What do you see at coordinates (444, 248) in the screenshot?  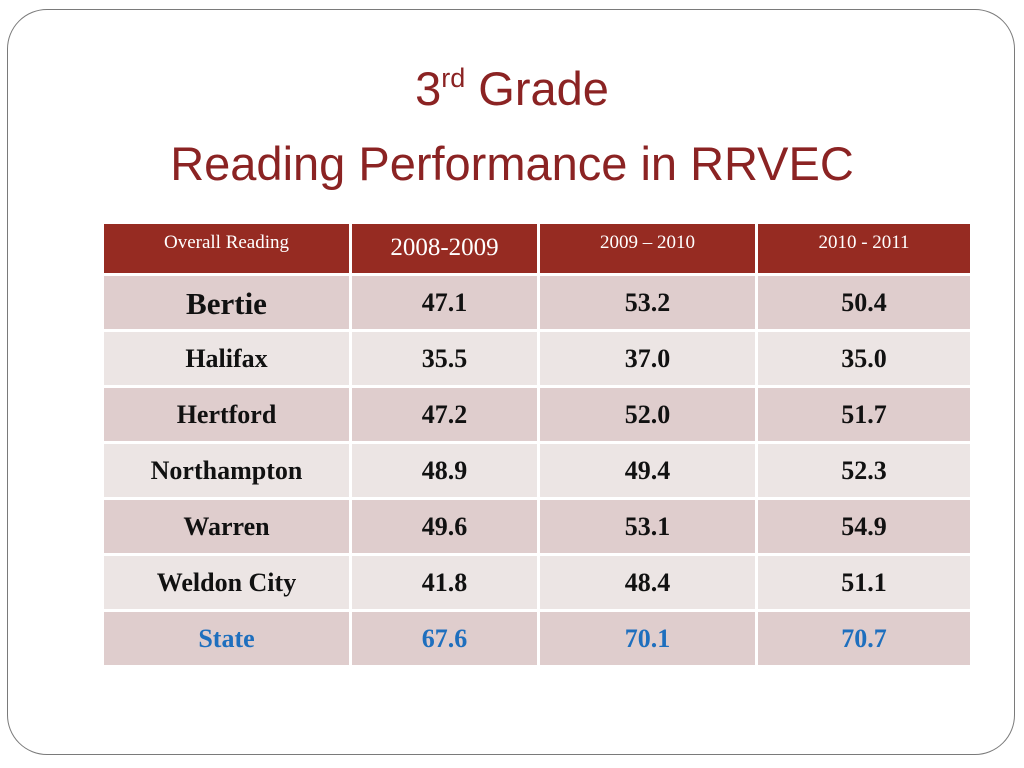 I see `header-2008-2009: 2008-2009` at bounding box center [444, 248].